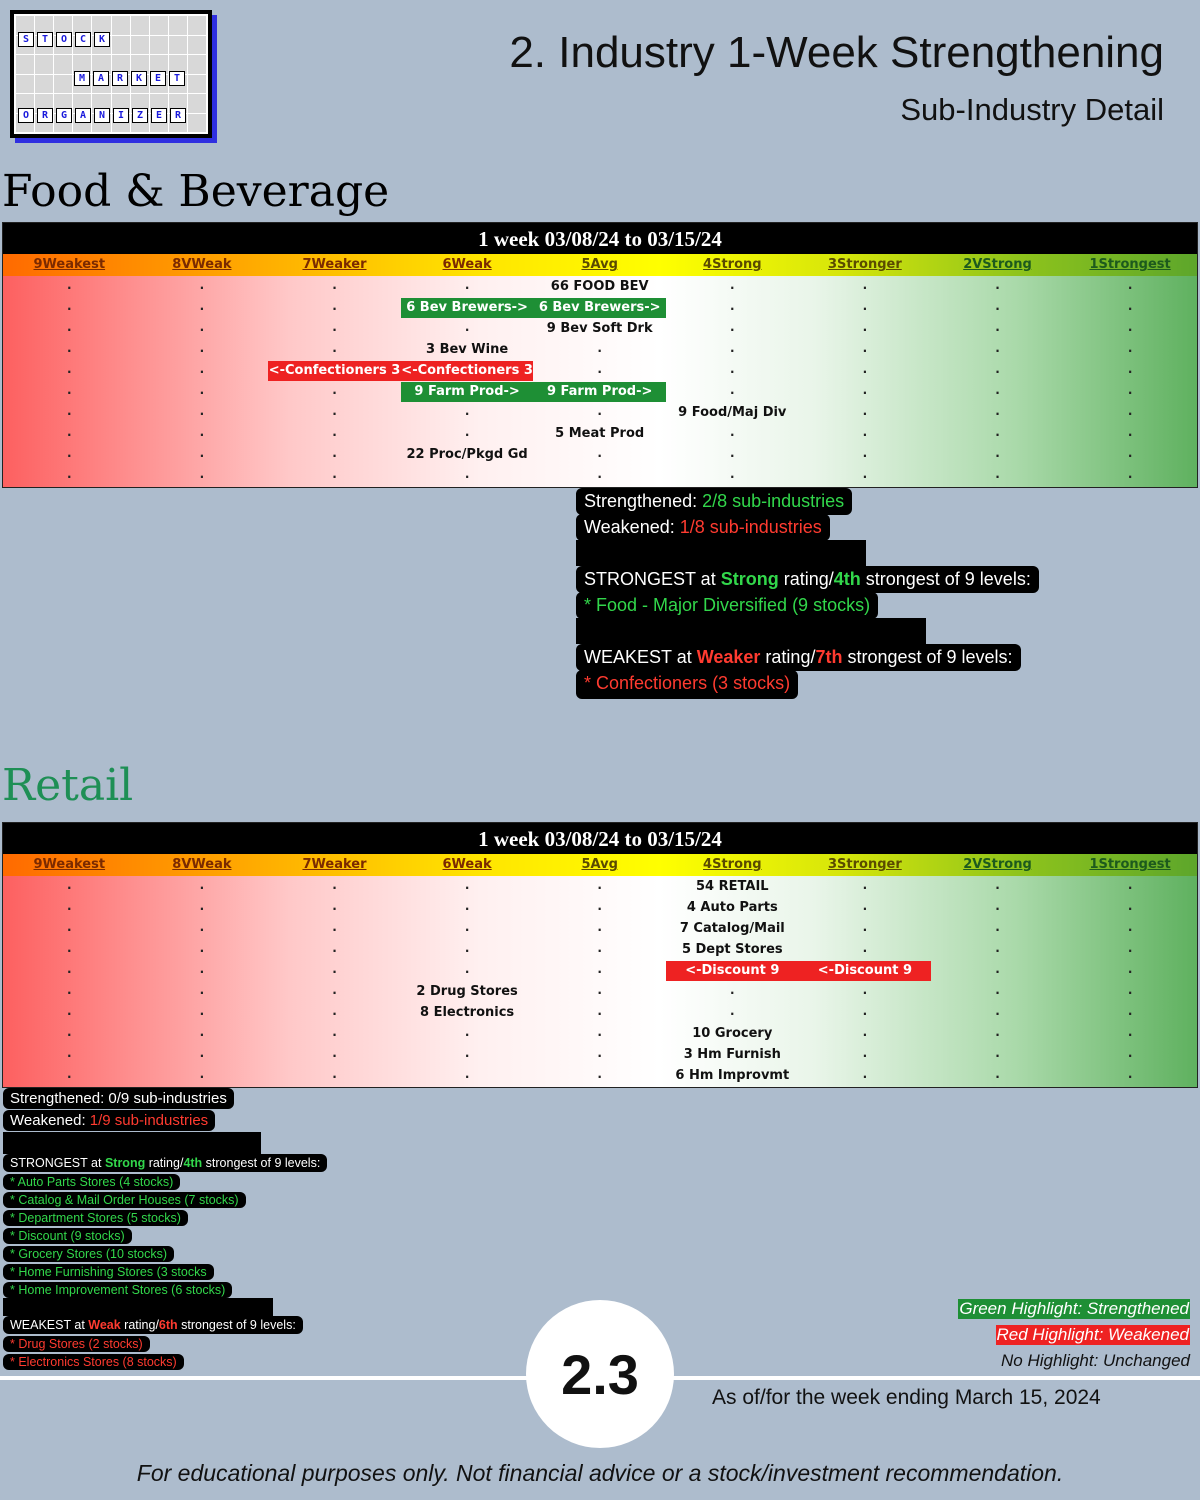 The height and width of the screenshot is (1500, 1200). What do you see at coordinates (732, 1075) in the screenshot?
I see `sub-industry-cell: 6 Hm Improvmt` at bounding box center [732, 1075].